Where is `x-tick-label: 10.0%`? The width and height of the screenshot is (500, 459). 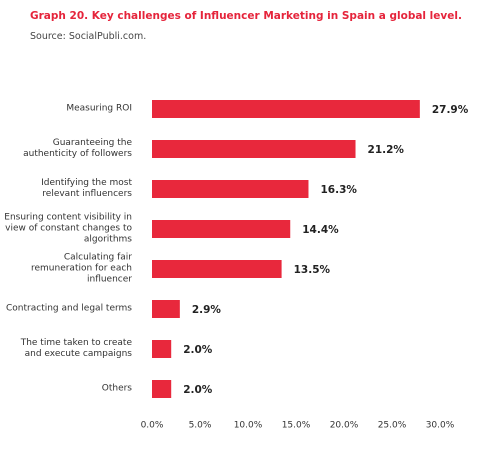 x-tick-label: 10.0% is located at coordinates (248, 426).